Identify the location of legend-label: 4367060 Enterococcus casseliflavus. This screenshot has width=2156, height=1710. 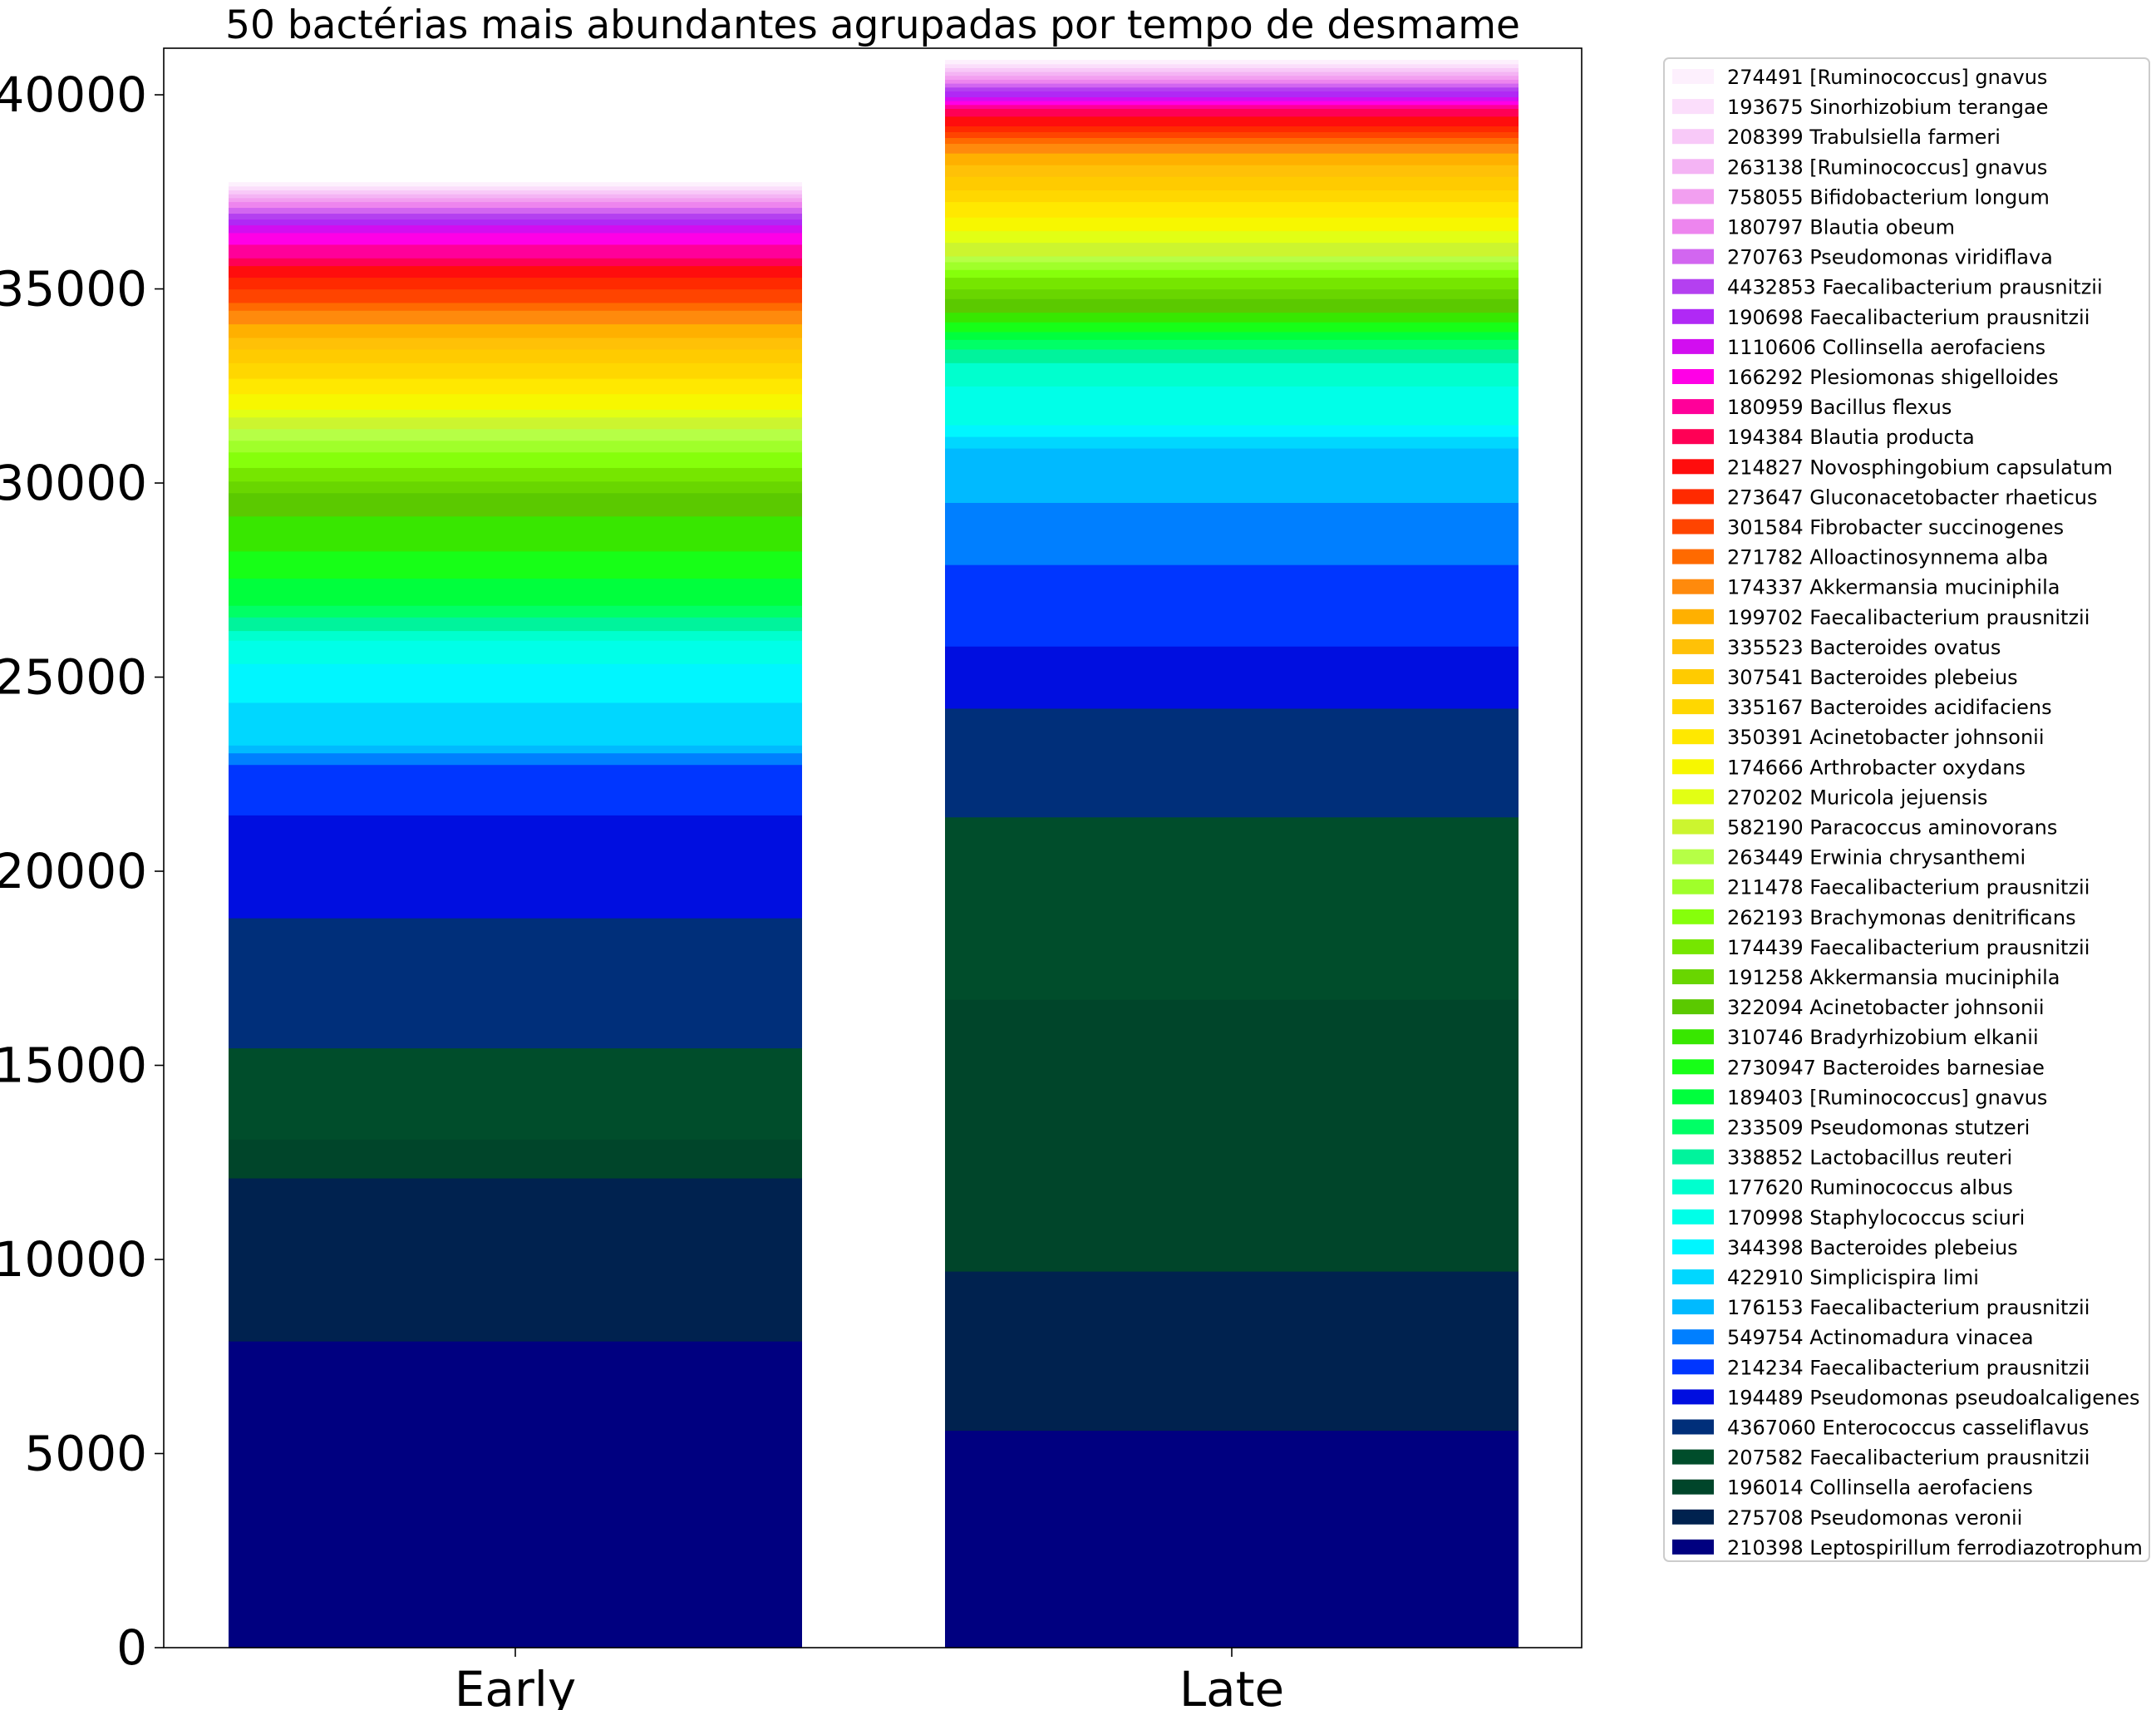
(1908, 1428).